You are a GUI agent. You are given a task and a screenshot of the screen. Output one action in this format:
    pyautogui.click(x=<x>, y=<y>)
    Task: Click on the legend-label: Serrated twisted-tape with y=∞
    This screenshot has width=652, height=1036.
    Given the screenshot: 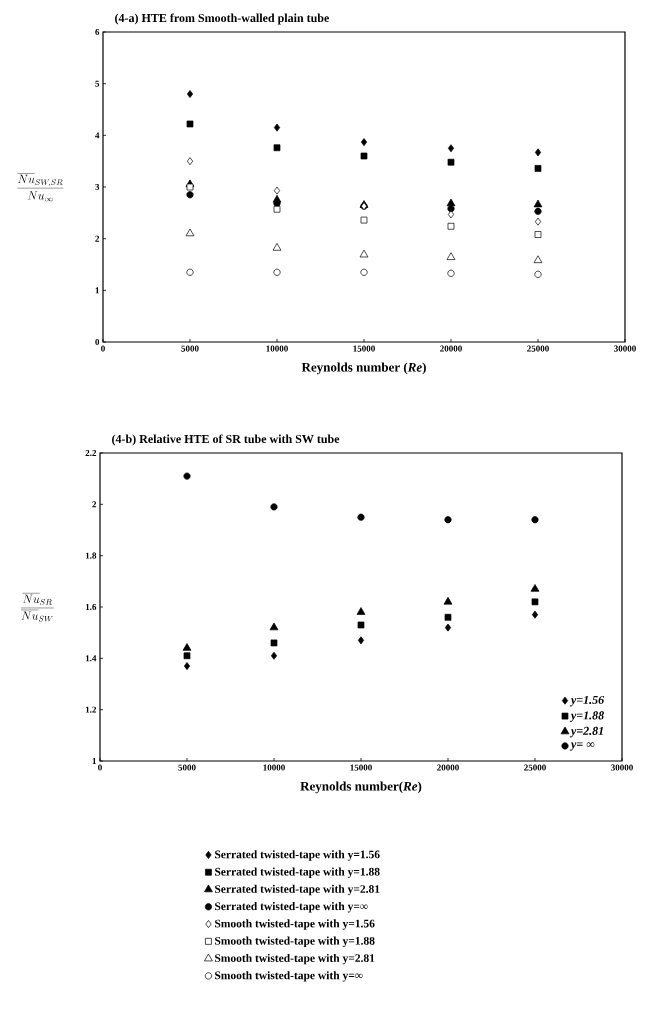 What is the action you would take?
    pyautogui.click(x=291, y=907)
    